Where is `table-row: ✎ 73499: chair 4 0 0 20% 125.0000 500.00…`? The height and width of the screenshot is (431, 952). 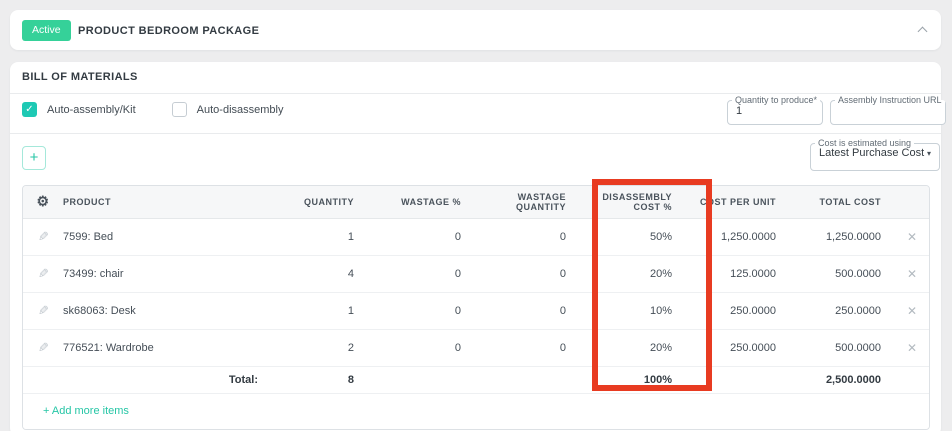
table-row: ✎ 73499: chair 4 0 0 20% 125.0000 500.00… is located at coordinates (476, 274).